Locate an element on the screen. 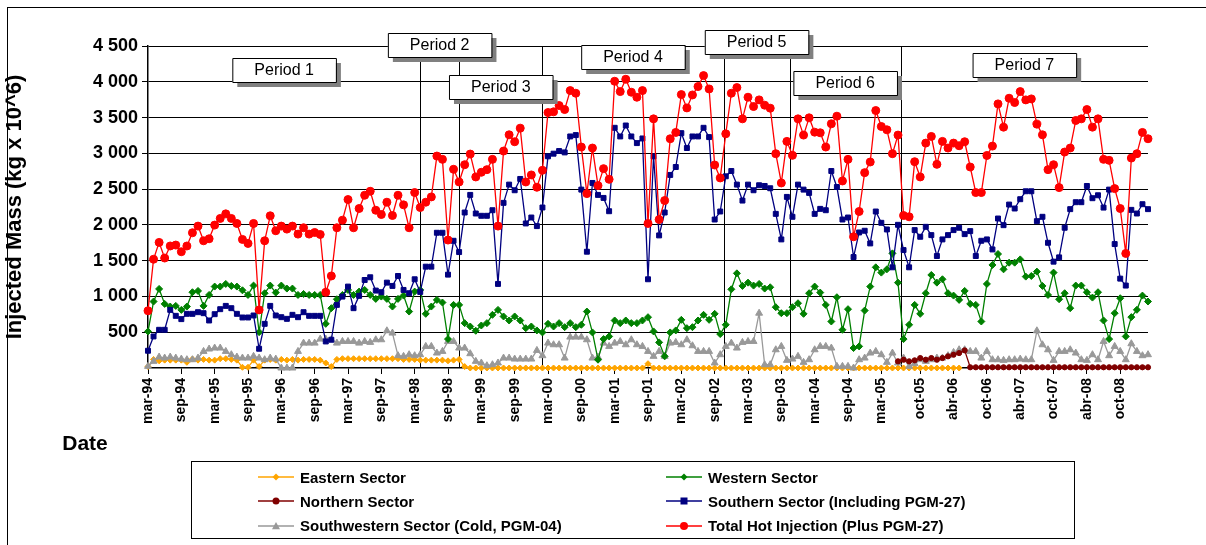 Image resolution: width=1206 pixels, height=545 pixels. x-tick-label: sep-01 is located at coordinates (646, 400).